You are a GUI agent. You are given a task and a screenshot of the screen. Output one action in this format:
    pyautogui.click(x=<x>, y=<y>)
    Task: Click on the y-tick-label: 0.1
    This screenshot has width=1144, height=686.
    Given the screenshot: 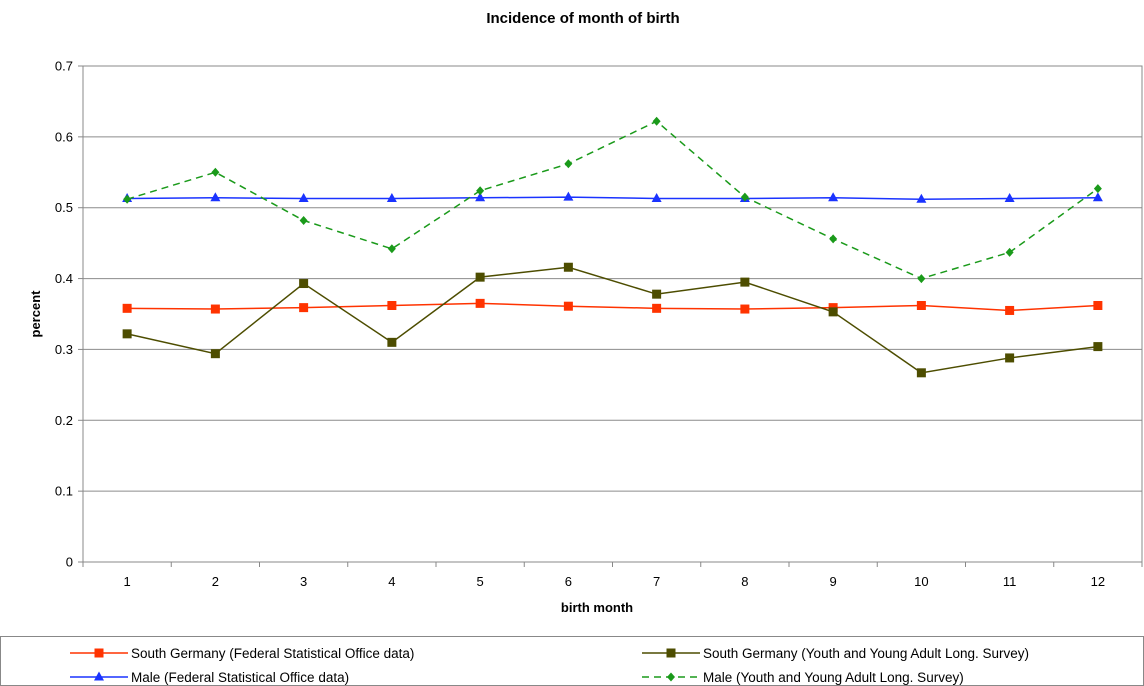 What is the action you would take?
    pyautogui.click(x=64, y=491)
    